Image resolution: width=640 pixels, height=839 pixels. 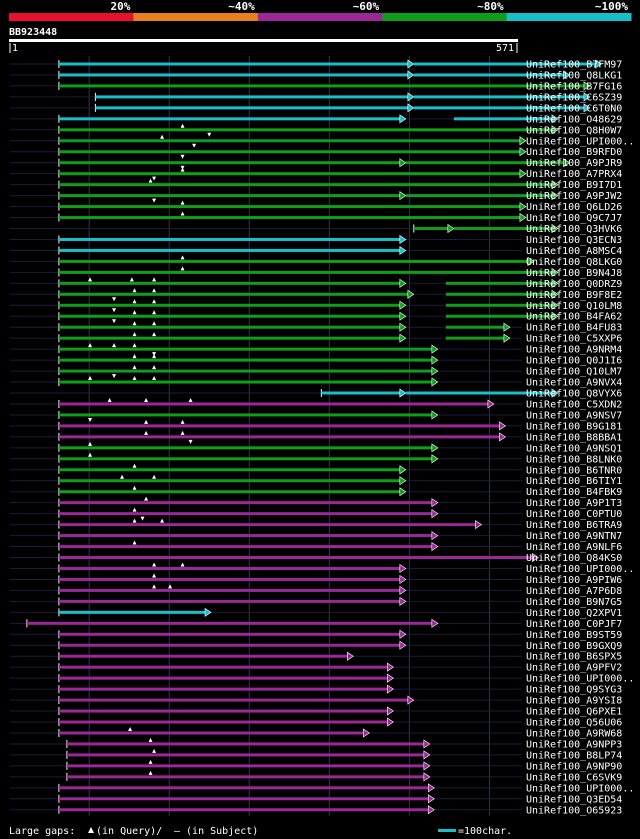 I want to click on hit-label: UniRef100_Q8H0W7, so click(x=574, y=130).